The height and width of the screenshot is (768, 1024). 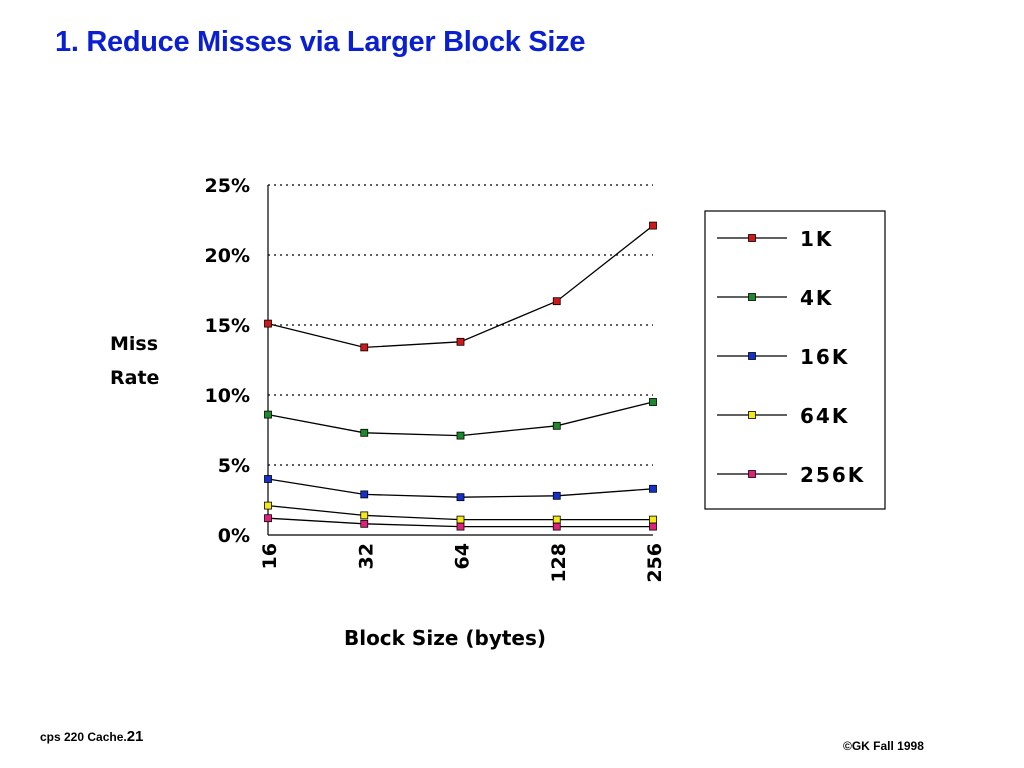 What do you see at coordinates (752, 356) in the screenshot?
I see `legend-marker-16K` at bounding box center [752, 356].